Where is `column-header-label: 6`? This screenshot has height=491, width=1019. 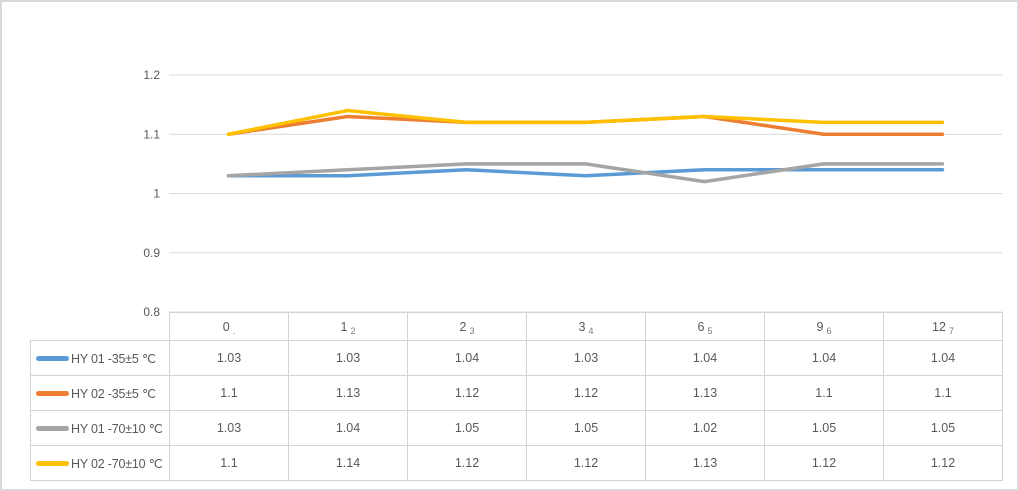
column-header-label: 6 is located at coordinates (701, 326).